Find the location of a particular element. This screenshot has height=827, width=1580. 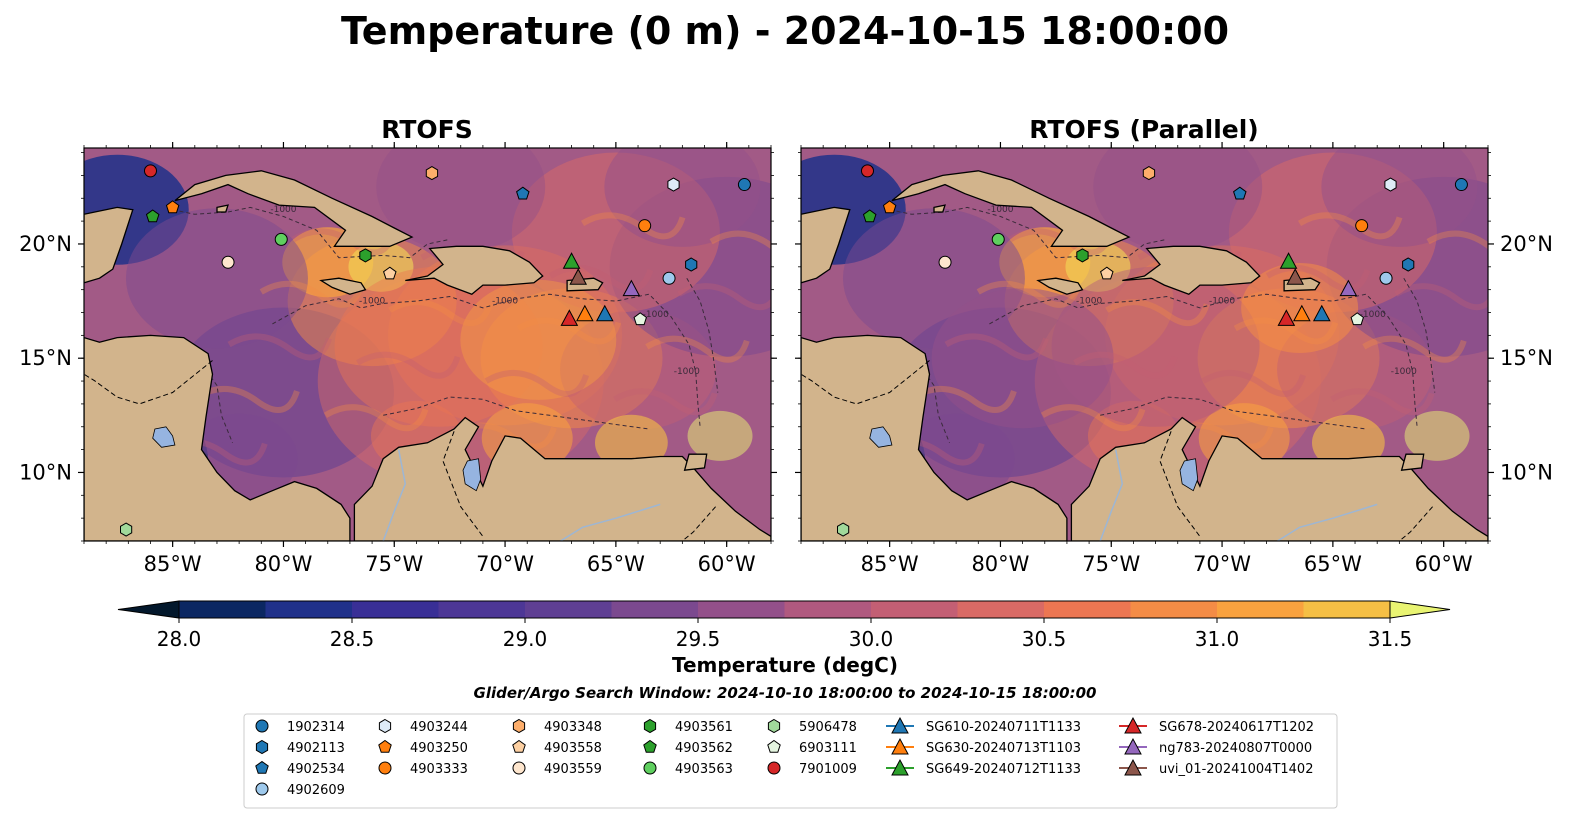

marker-4903562-rtofs is located at coordinates (152, 216).